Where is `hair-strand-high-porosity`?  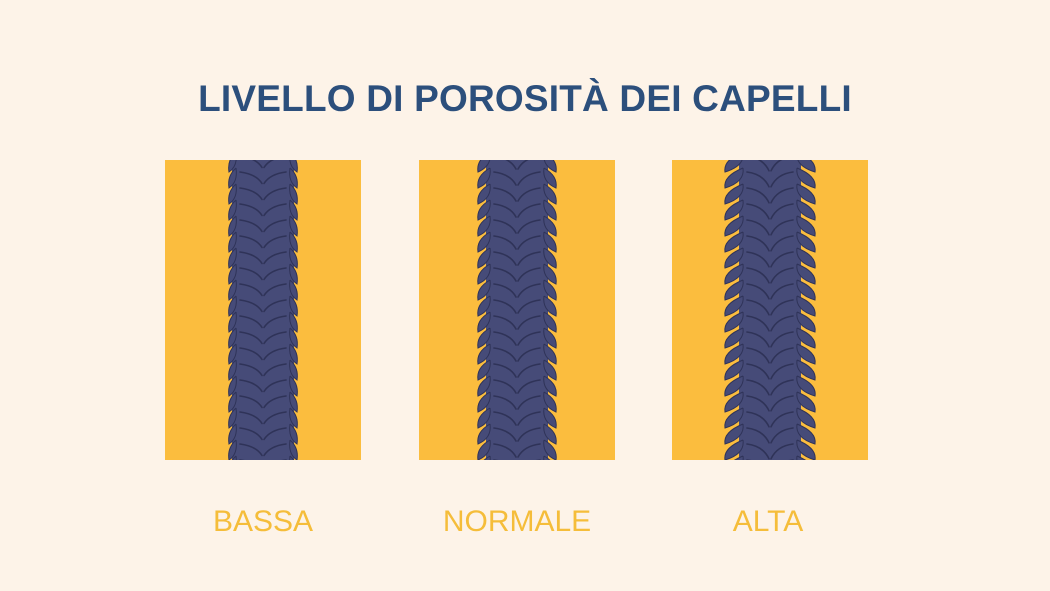 hair-strand-high-porosity is located at coordinates (770, 310).